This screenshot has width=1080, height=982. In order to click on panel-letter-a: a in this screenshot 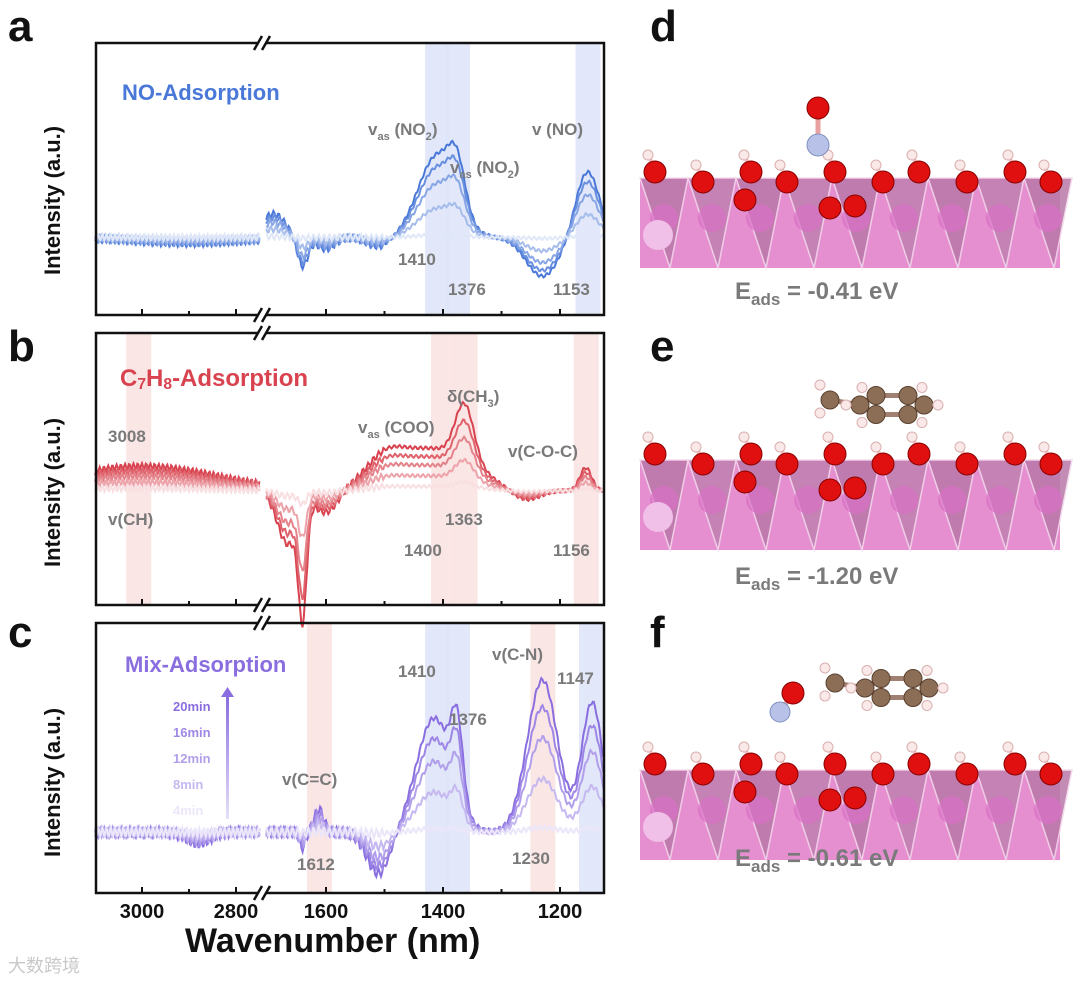, I will do `click(20, 26)`.